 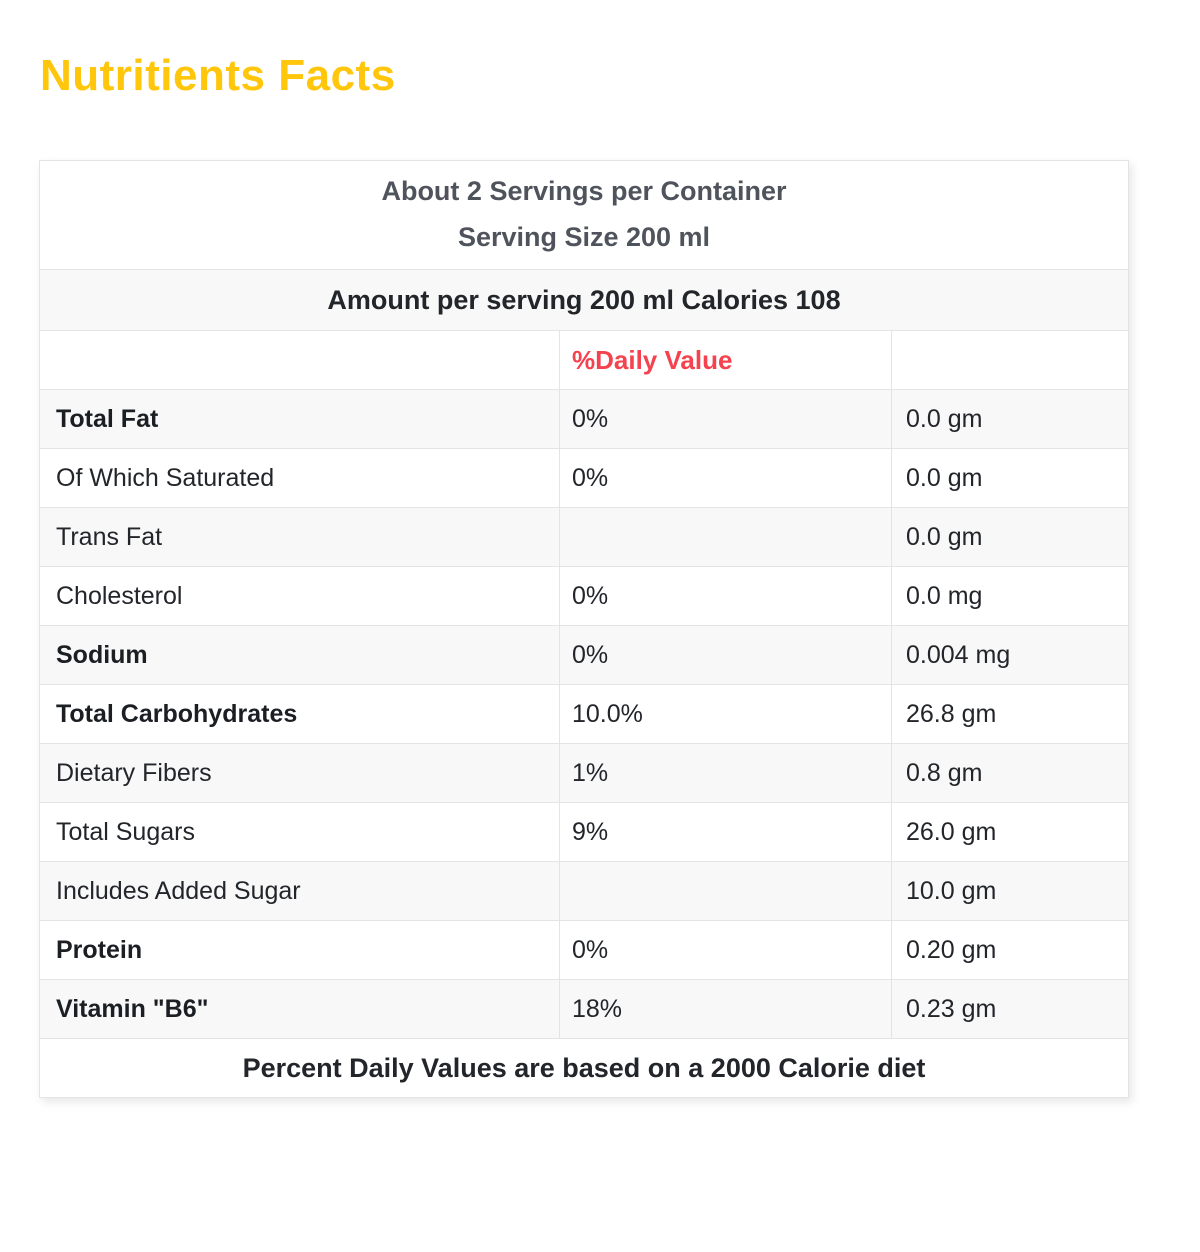 I want to click on table-row: Trans Fat 0.0 gm, so click(x=584, y=537).